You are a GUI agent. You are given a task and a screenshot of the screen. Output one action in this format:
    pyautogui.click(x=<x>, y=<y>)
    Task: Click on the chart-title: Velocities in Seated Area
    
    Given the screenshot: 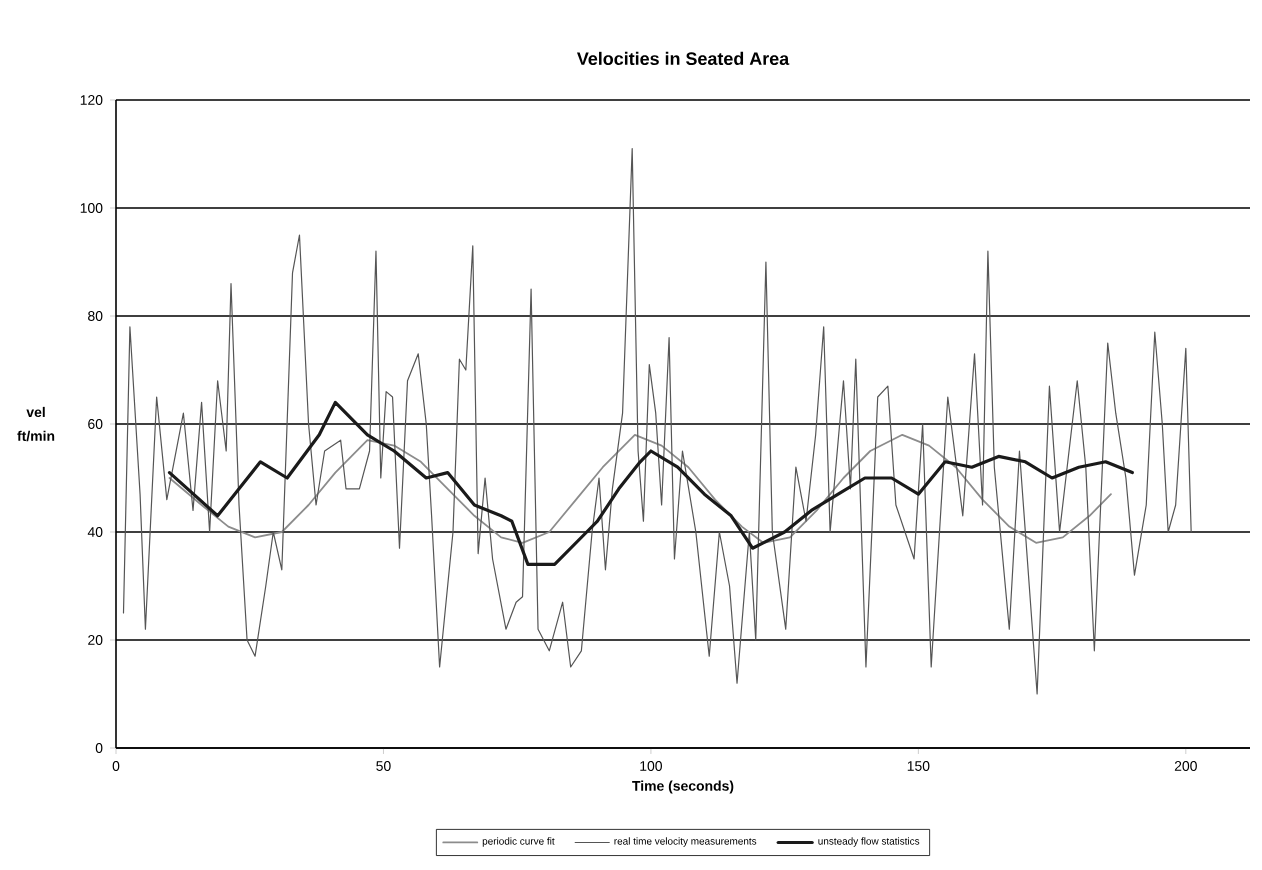 What is the action you would take?
    pyautogui.click(x=683, y=58)
    